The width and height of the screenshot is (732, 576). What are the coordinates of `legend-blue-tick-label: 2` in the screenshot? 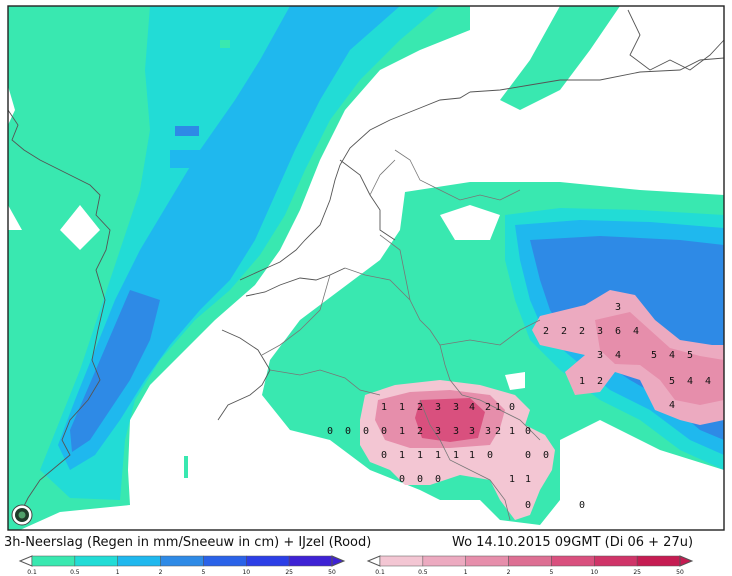 It's located at (161, 572).